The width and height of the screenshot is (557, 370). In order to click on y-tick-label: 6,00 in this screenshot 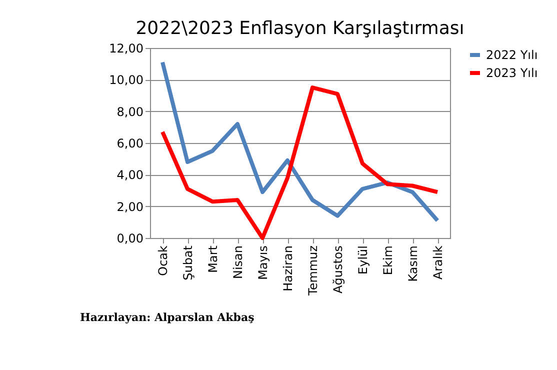, I will do `click(130, 143)`.